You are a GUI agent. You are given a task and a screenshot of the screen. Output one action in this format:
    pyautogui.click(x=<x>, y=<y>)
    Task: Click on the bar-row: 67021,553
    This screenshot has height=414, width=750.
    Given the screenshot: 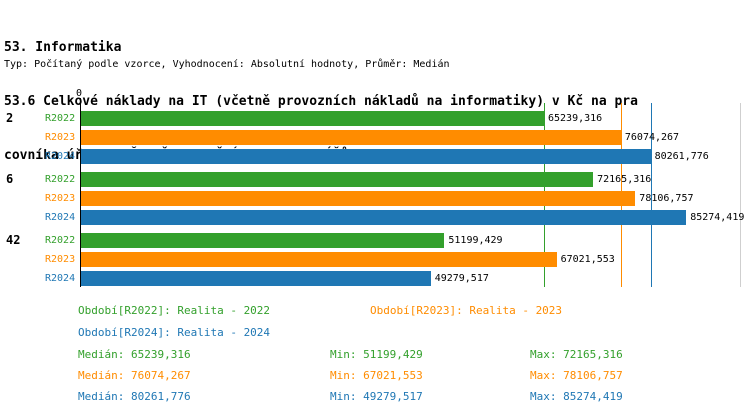 What is the action you would take?
    pyautogui.click(x=348, y=259)
    